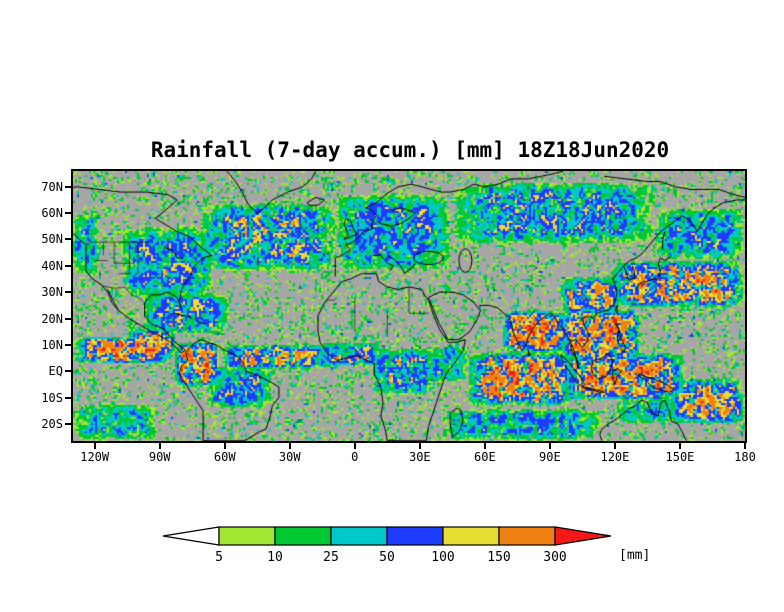 The width and height of the screenshot is (784, 612). What do you see at coordinates (555, 557) in the screenshot?
I see `colorbar-level-label: 300` at bounding box center [555, 557].